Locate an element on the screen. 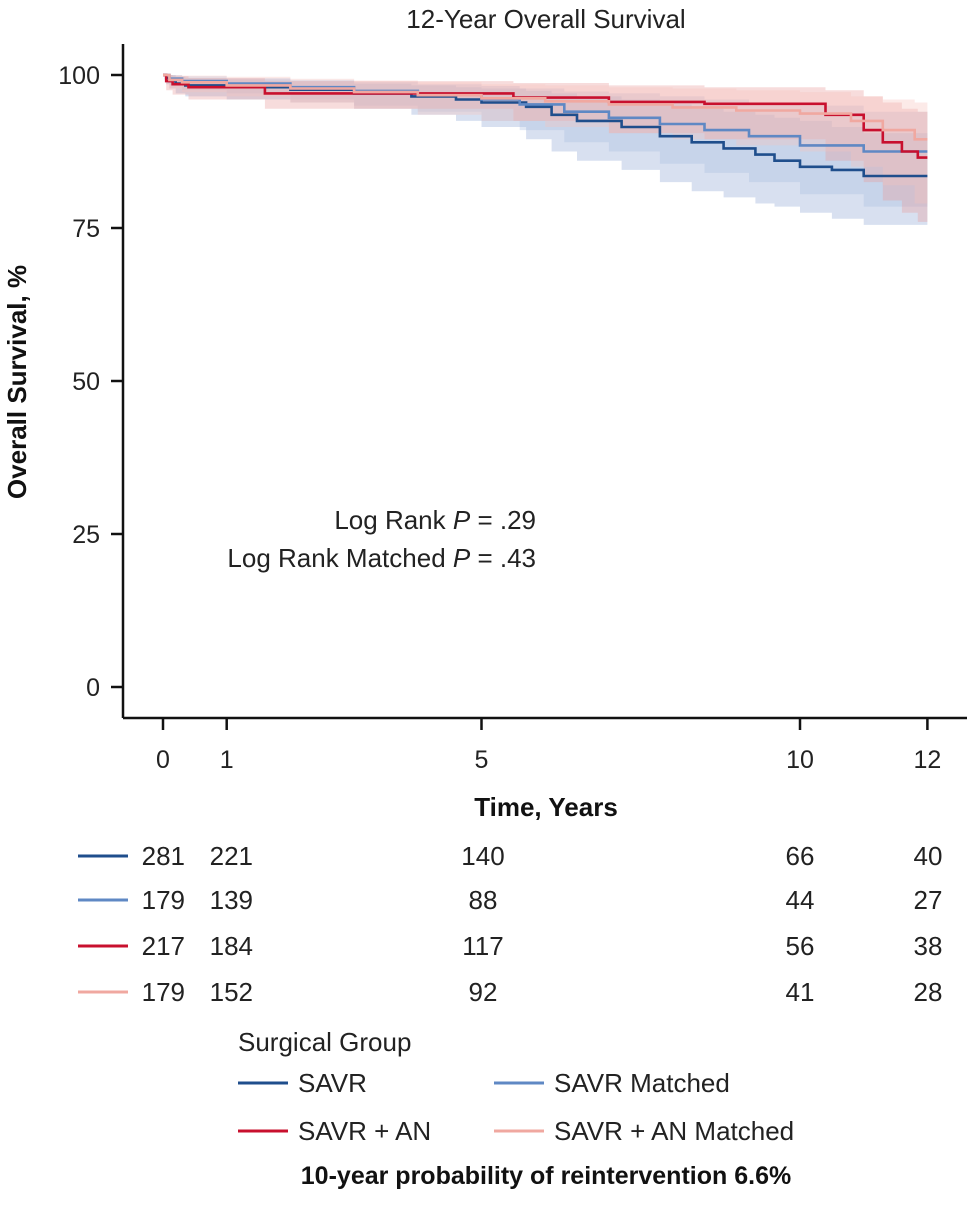  risk-count-savr-matched: 44 is located at coordinates (800, 900).